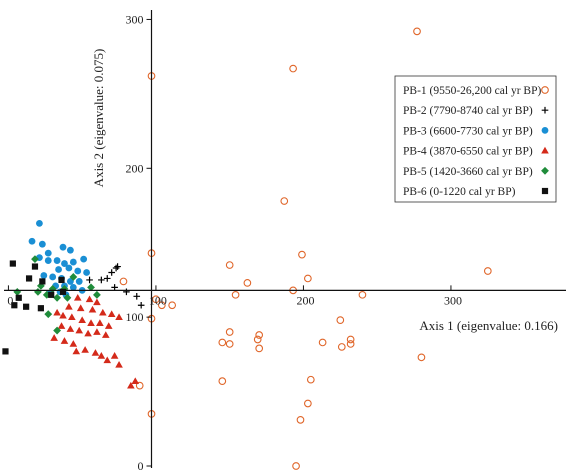  Describe the element at coordinates (468, 131) in the screenshot. I see `legend-label: PB-3 (6600-7730 cal yr BP)` at that location.